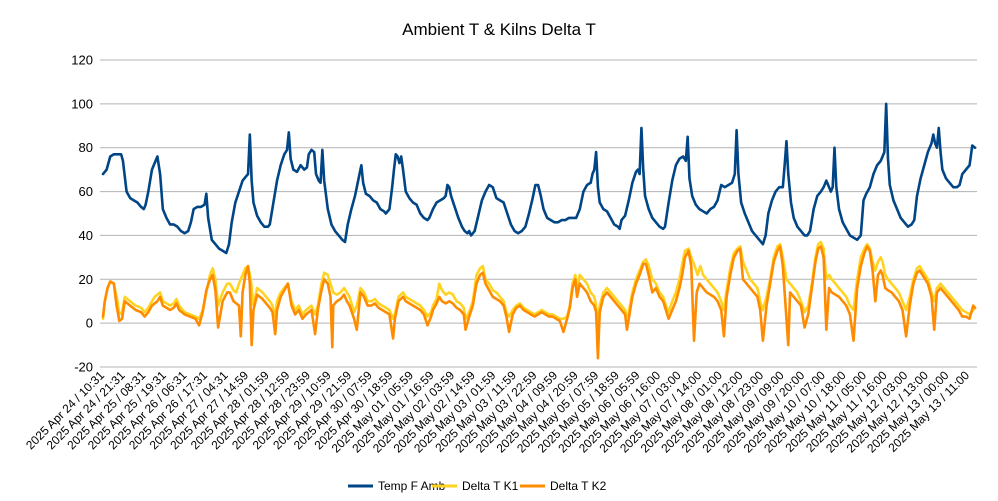 Image resolution: width=998 pixels, height=501 pixels. I want to click on legend-label: Delta T K1, so click(490, 486).